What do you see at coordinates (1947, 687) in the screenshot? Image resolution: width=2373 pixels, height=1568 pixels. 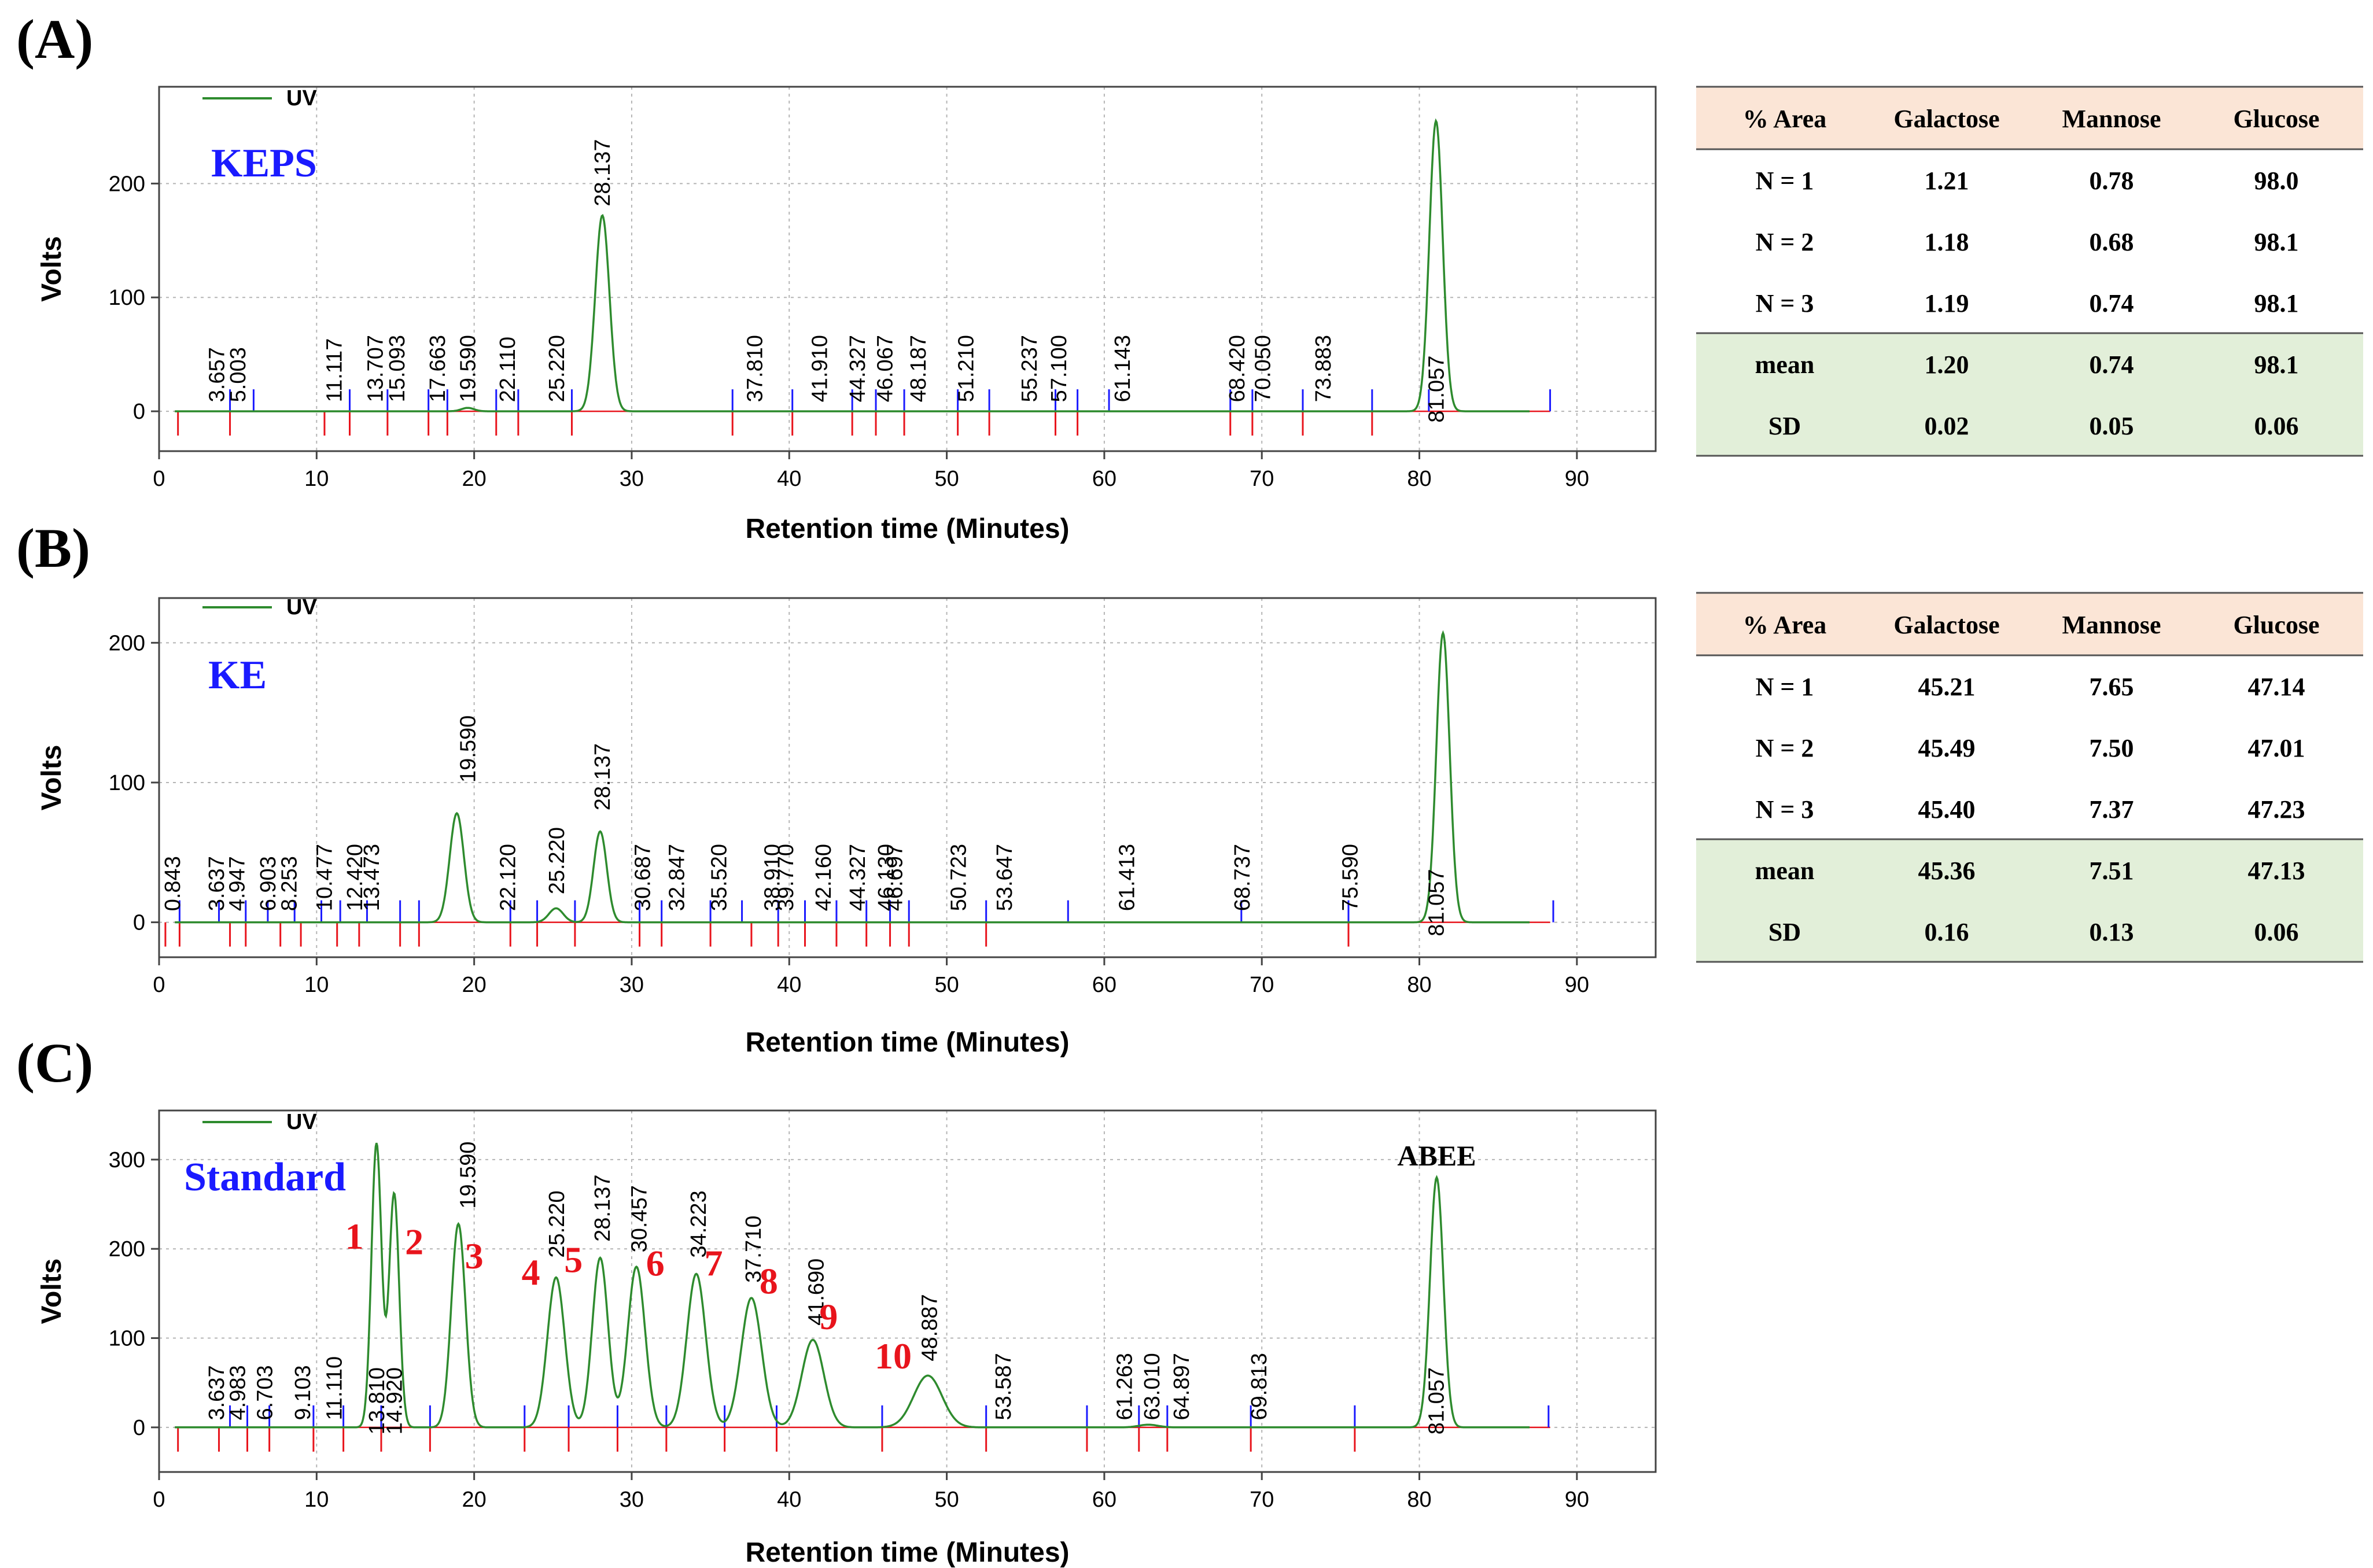 I see `table-cell: 45.21` at bounding box center [1947, 687].